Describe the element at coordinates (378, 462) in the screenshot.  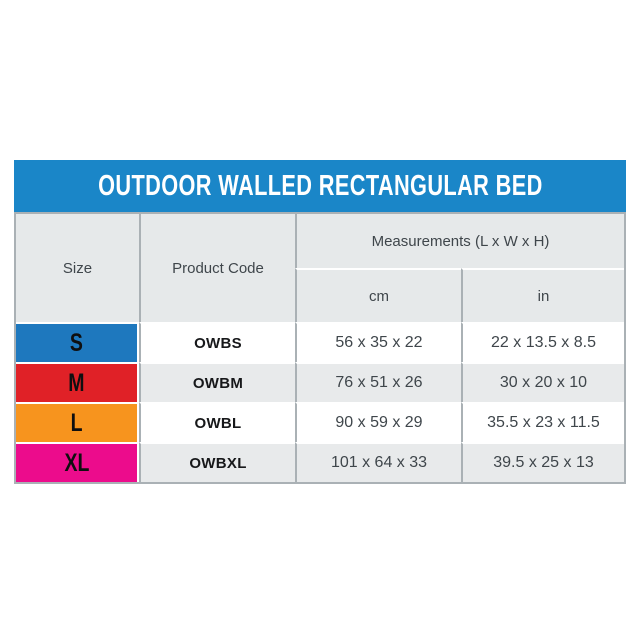
I see `measurement-cm-cell: 101 x 64 x 33` at that location.